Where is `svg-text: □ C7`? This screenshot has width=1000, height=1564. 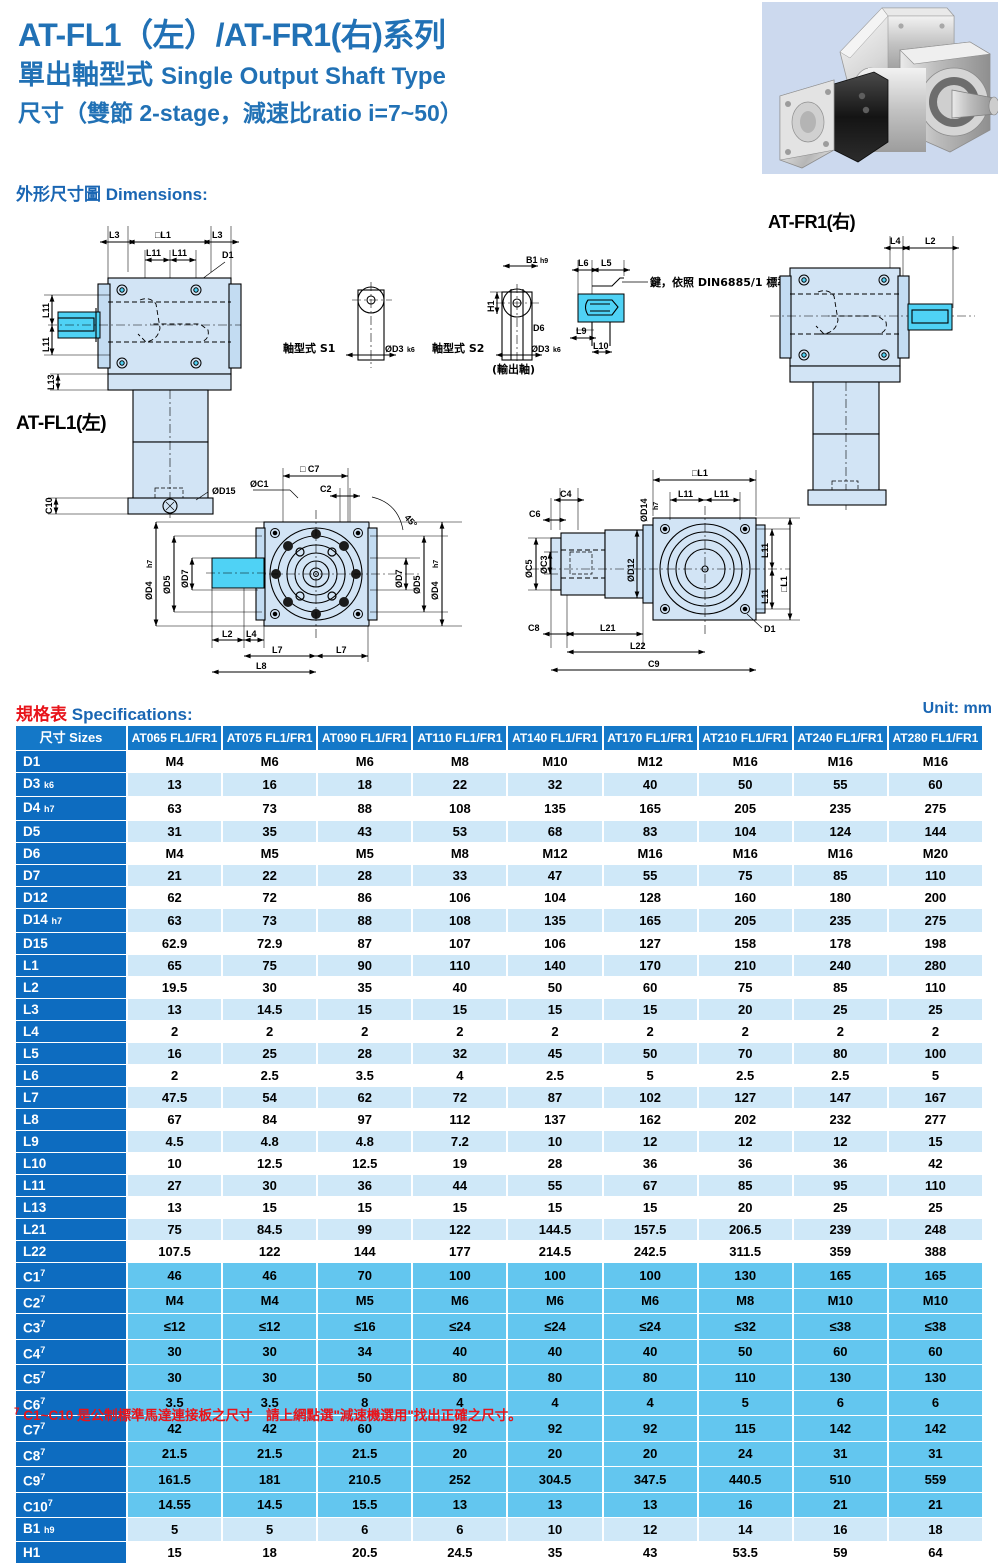
svg-text: □ C7 is located at coordinates (309, 469).